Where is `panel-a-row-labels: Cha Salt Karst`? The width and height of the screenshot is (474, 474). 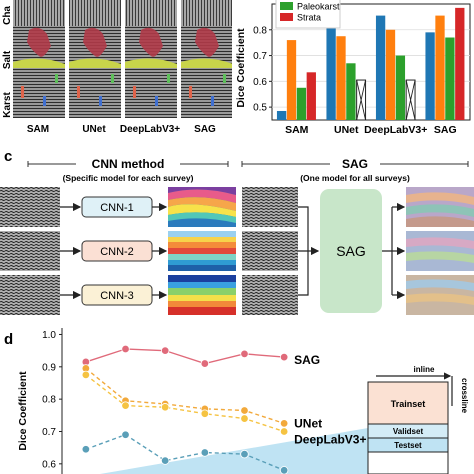
panel-a-row-labels: Cha Salt Karst is located at coordinates (7, 62).